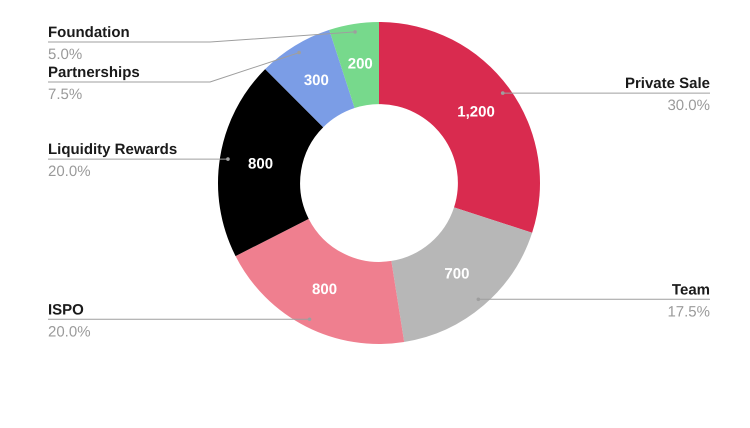  Describe the element at coordinates (457, 273) in the screenshot. I see `data-label: 700` at that location.